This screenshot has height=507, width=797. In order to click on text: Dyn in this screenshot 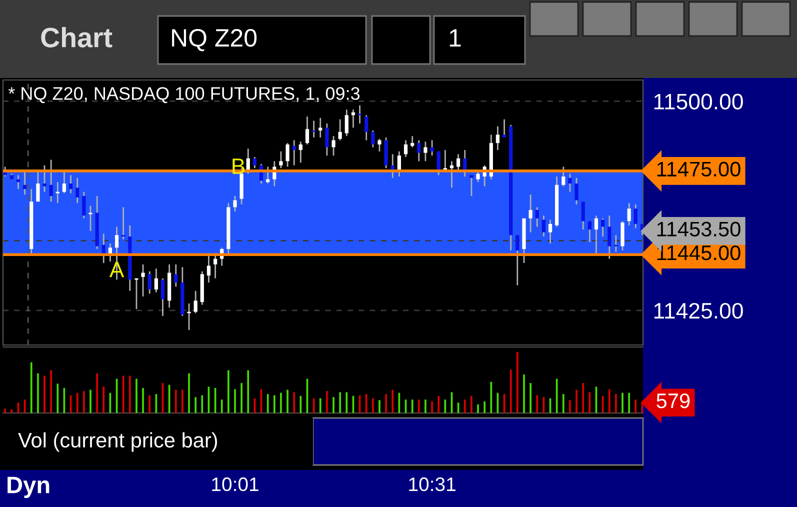, I will do `click(29, 487)`.